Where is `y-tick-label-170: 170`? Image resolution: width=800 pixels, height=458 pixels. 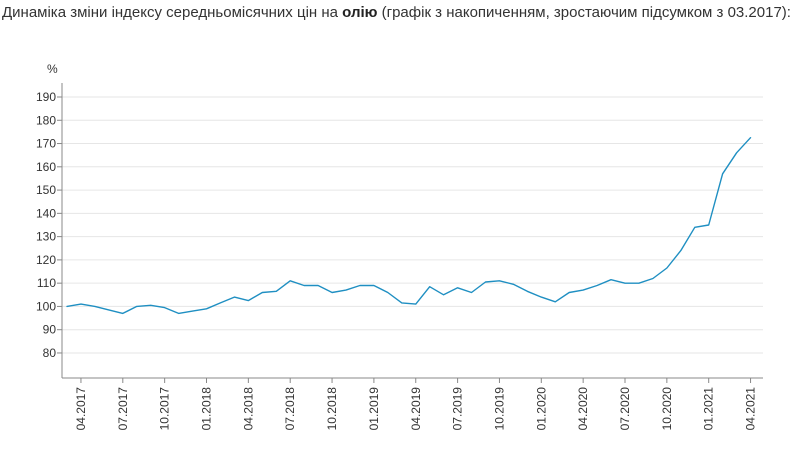 y-tick-label-170: 170 is located at coordinates (46, 144).